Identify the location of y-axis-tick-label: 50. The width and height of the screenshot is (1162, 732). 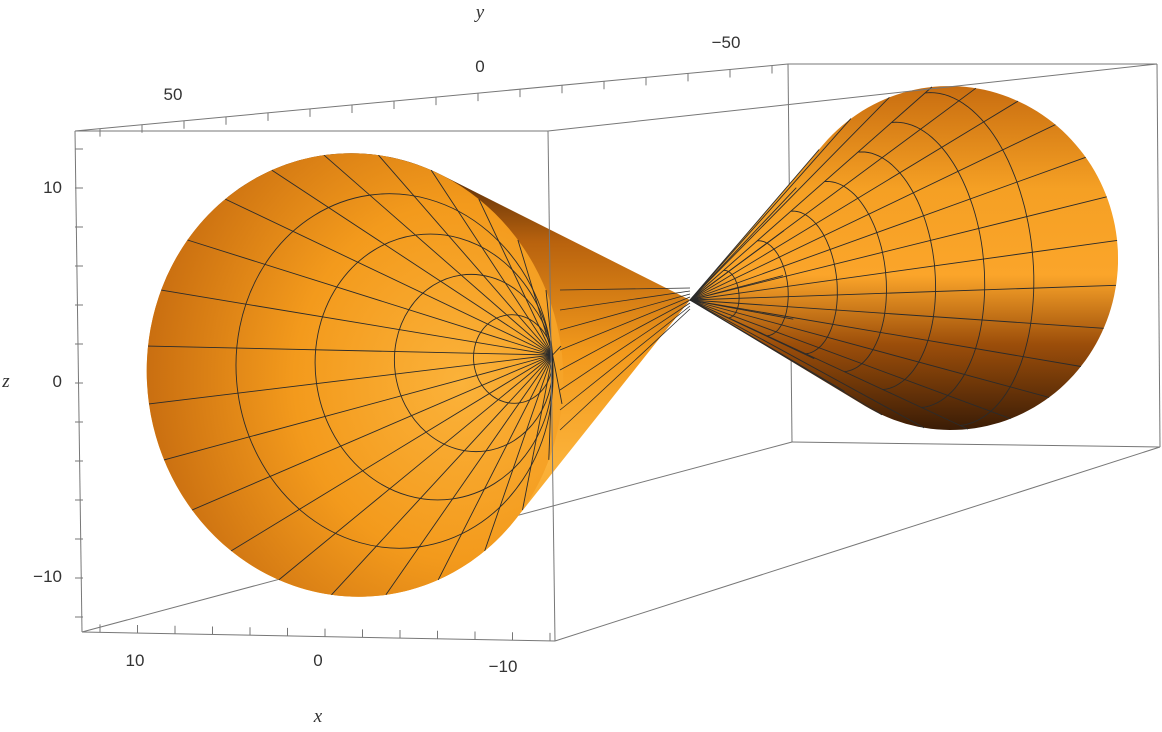
(173, 94).